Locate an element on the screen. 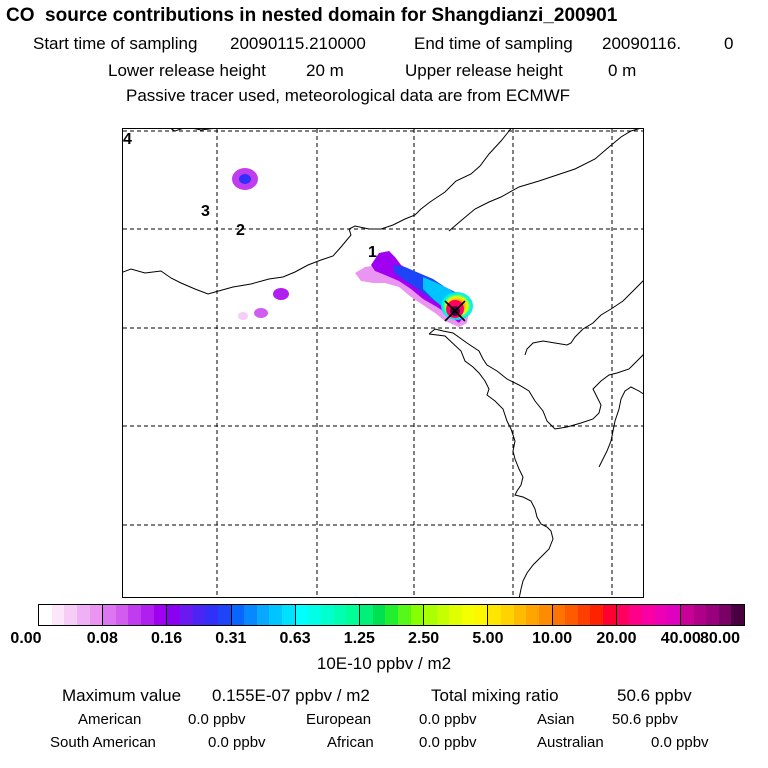 Image resolution: width=768 pixels, height=768 pixels. source-value-australian: 0.0 ppbv is located at coordinates (680, 742).